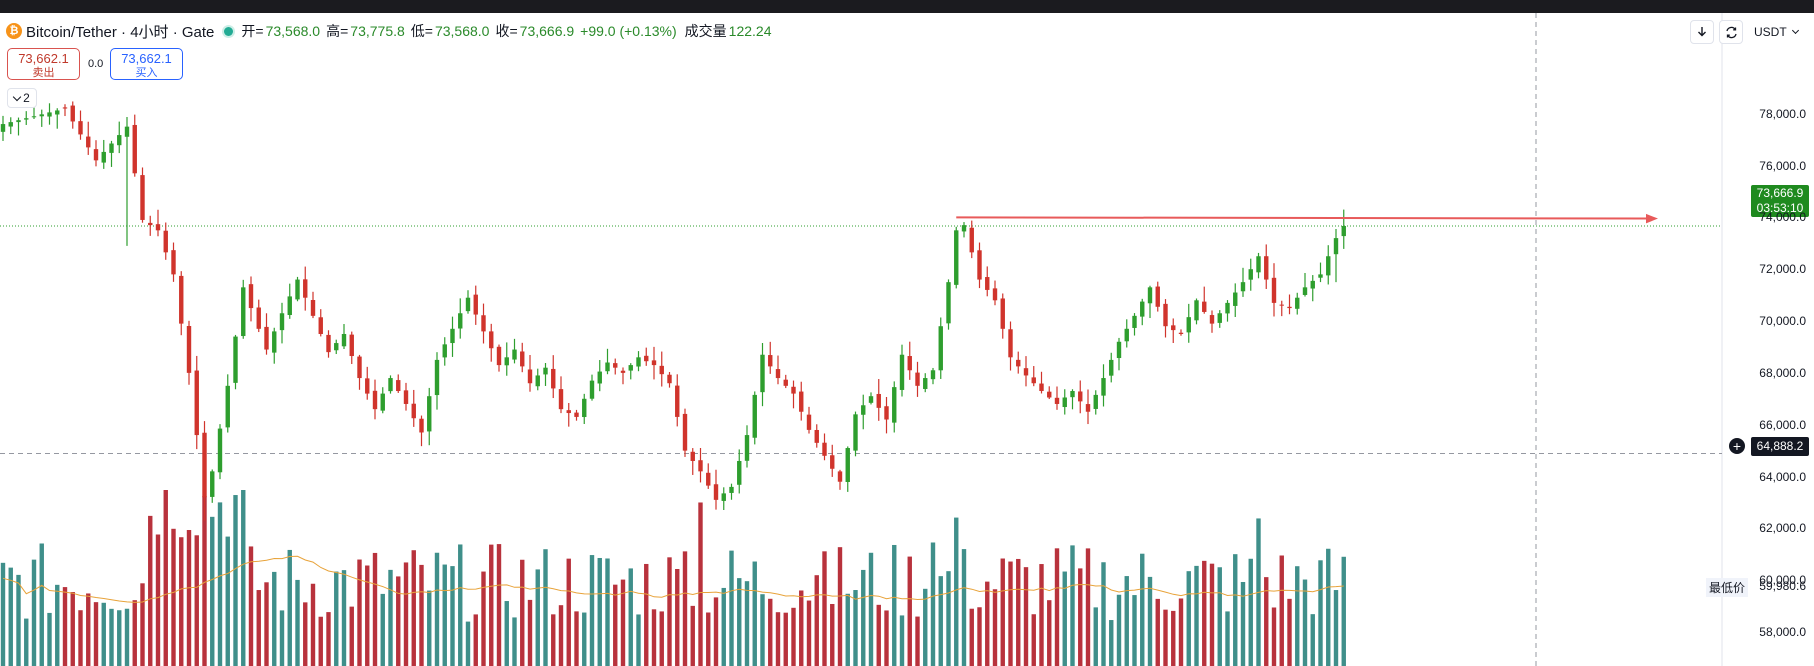 The width and height of the screenshot is (1814, 666). I want to click on add-alert-plus-icon: +, so click(1737, 446).